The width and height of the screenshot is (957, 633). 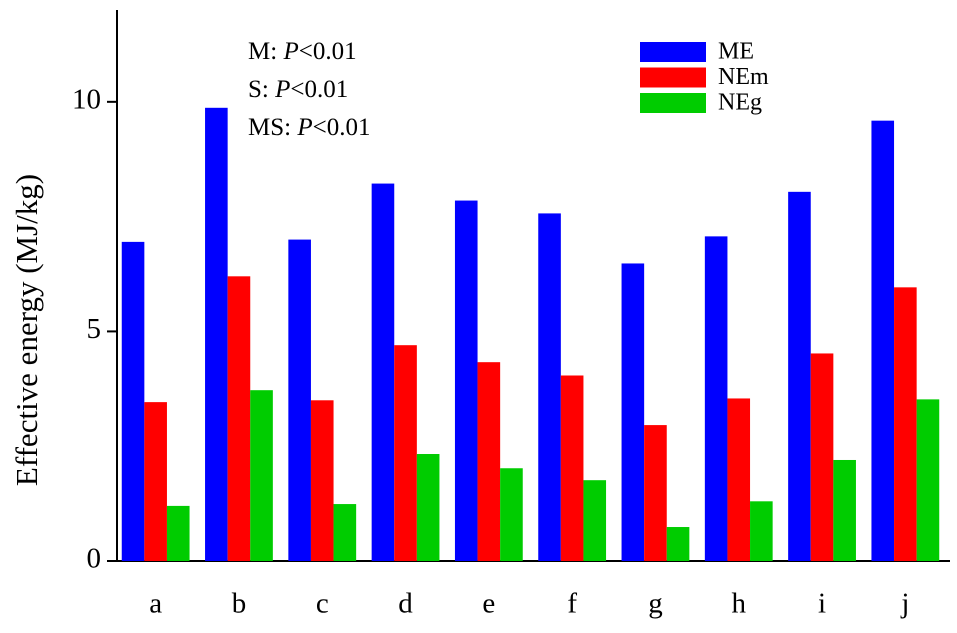 What do you see at coordinates (26, 330) in the screenshot?
I see `y-axis-label: Effective energy (MJ/kg)` at bounding box center [26, 330].